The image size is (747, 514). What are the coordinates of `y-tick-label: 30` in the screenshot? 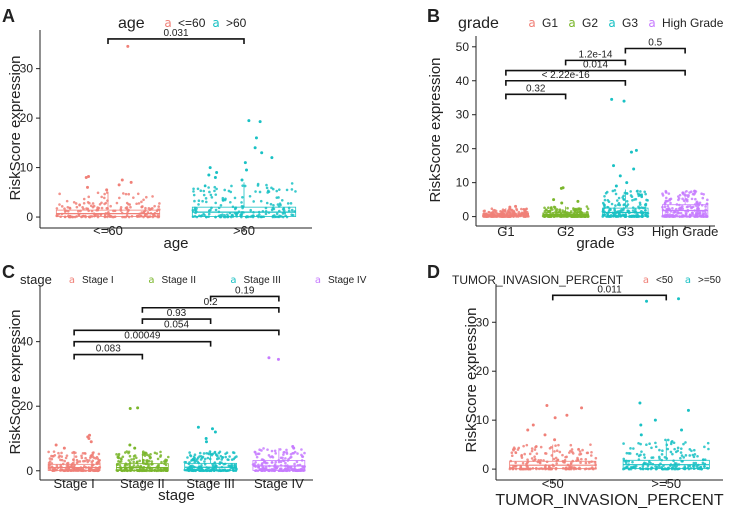 It's located at (27, 69).